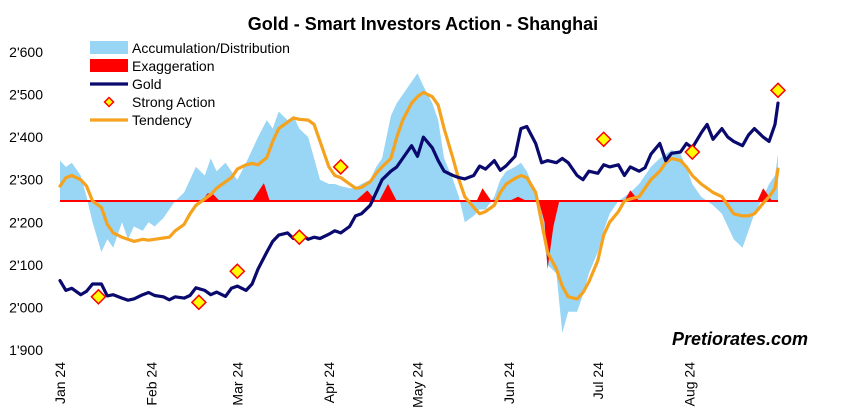 This screenshot has width=847, height=418. I want to click on x-tick-label: Jul 24, so click(598, 381).